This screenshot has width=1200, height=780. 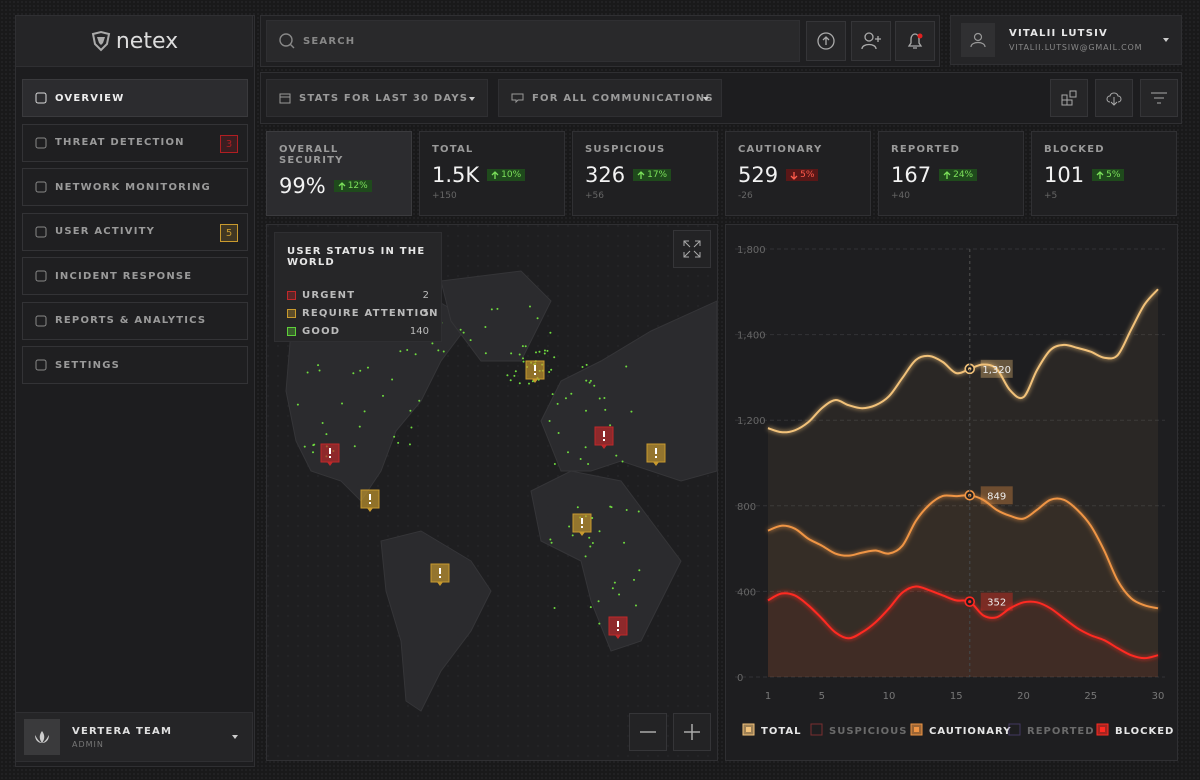 I want to click on nav-item: THREAT DETECTION 3, so click(x=135, y=142).